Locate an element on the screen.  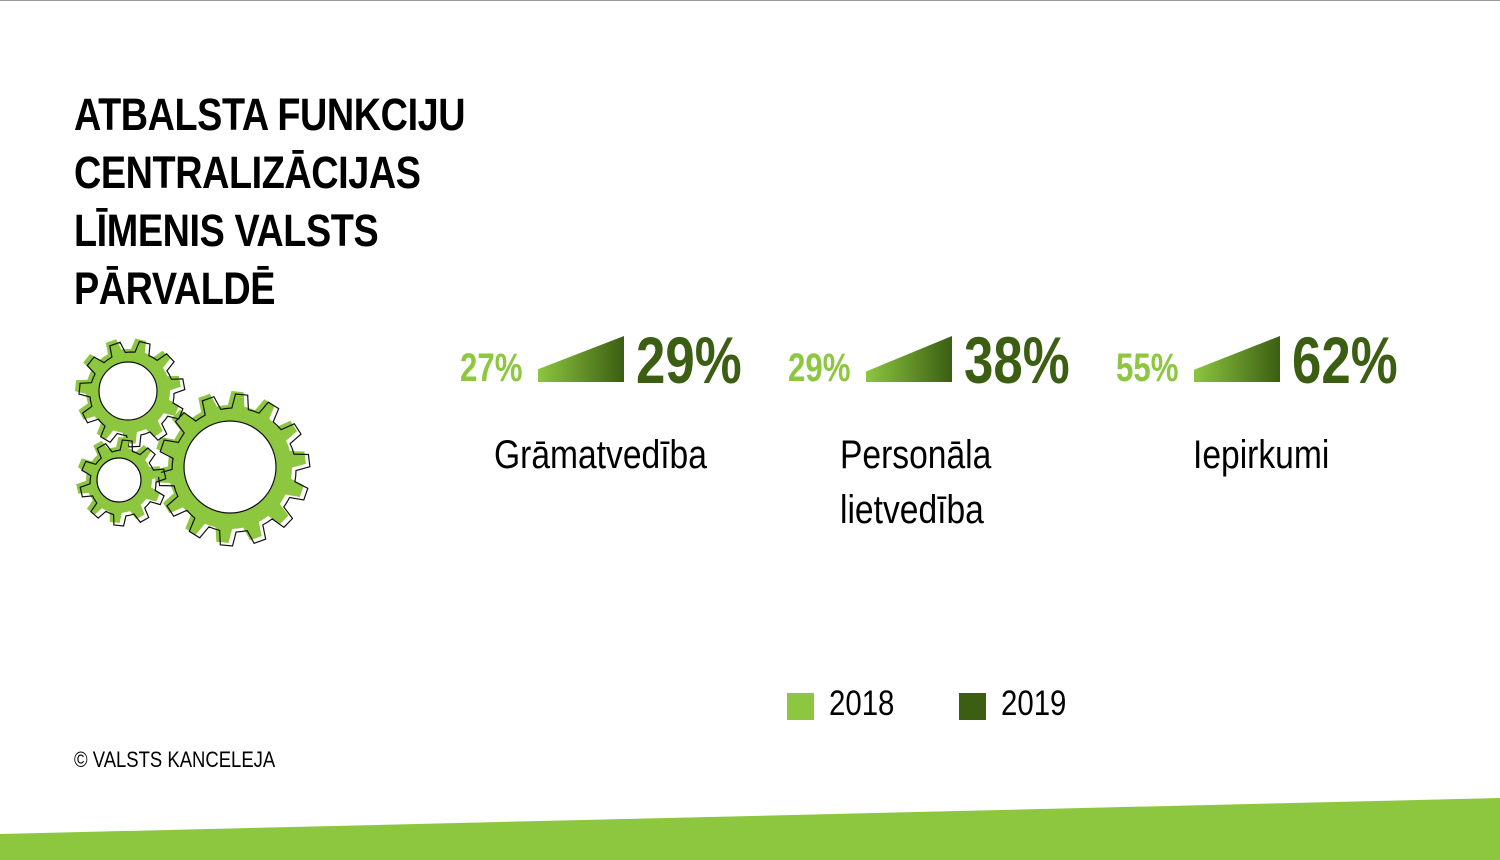
stat-group: 29% 38% is located at coordinates (938, 360).